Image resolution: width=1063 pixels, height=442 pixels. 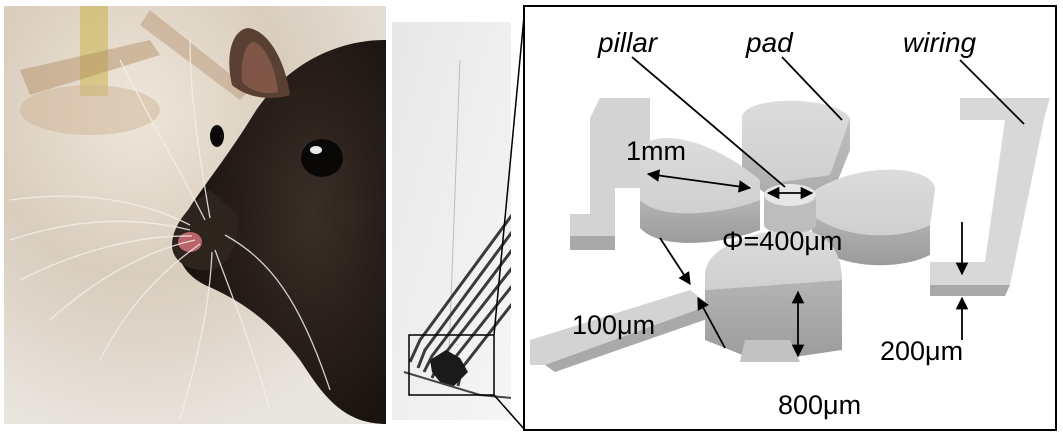 What do you see at coordinates (509, 412) in the screenshot?
I see `zoom-line-bottom` at bounding box center [509, 412].